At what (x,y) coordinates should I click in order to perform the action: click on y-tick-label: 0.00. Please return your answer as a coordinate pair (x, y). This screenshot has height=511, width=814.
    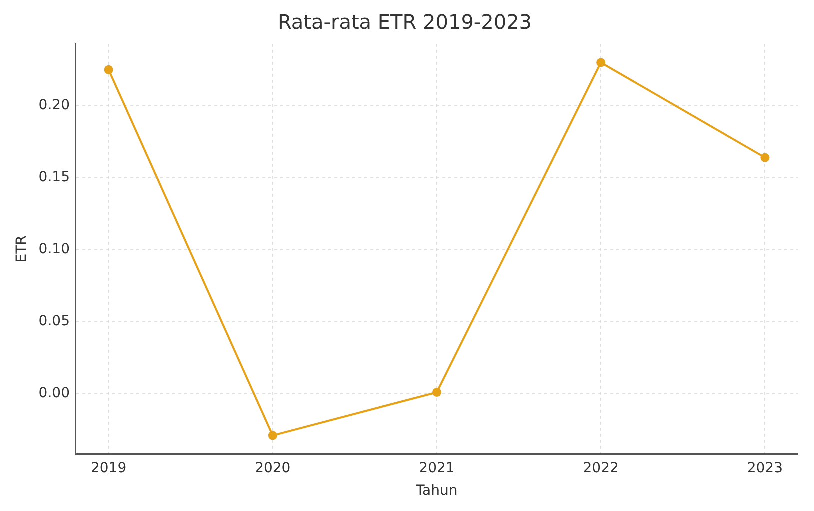
    Looking at the image, I should click on (54, 394).